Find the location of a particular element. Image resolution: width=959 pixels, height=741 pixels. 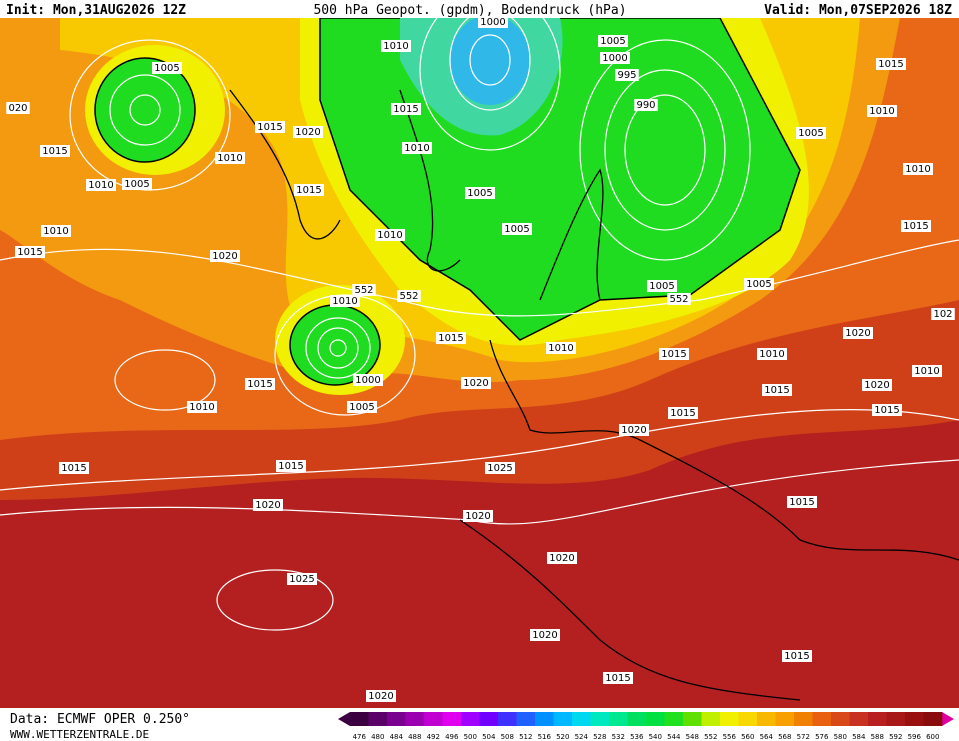

colorbar-label: 492 is located at coordinates (433, 737).